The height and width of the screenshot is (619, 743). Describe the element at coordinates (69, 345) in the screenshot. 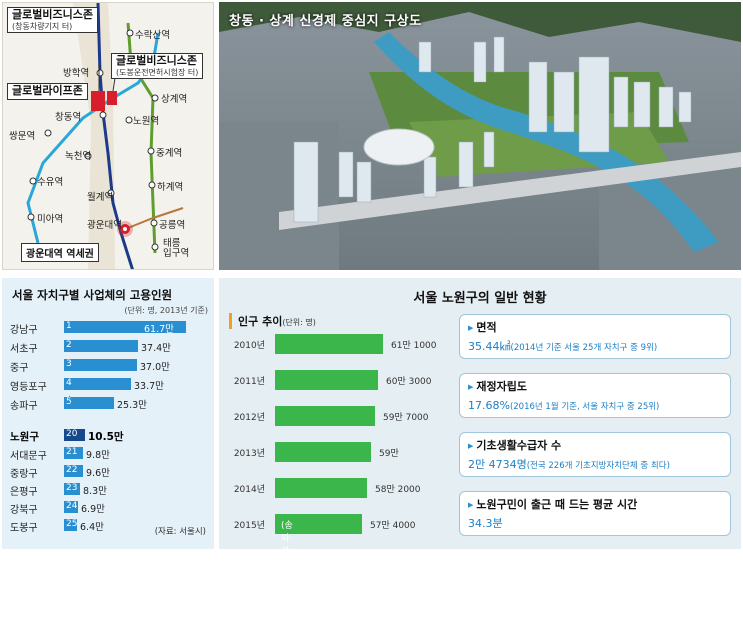

I see `rank-label: 2` at that location.